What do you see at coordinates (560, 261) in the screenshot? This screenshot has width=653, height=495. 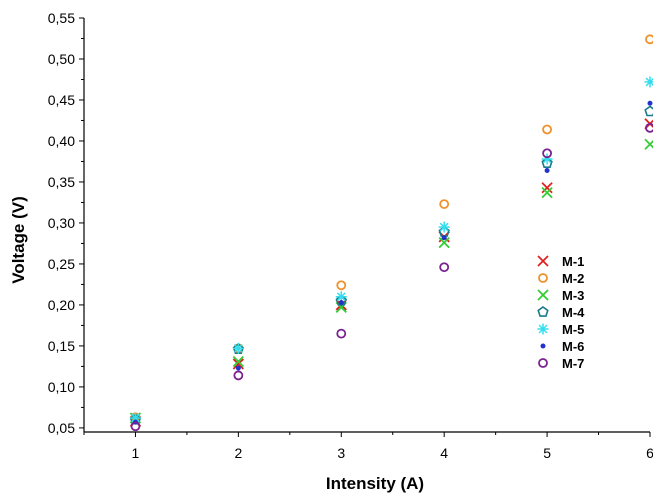 I see `legend-item: M-1` at bounding box center [560, 261].